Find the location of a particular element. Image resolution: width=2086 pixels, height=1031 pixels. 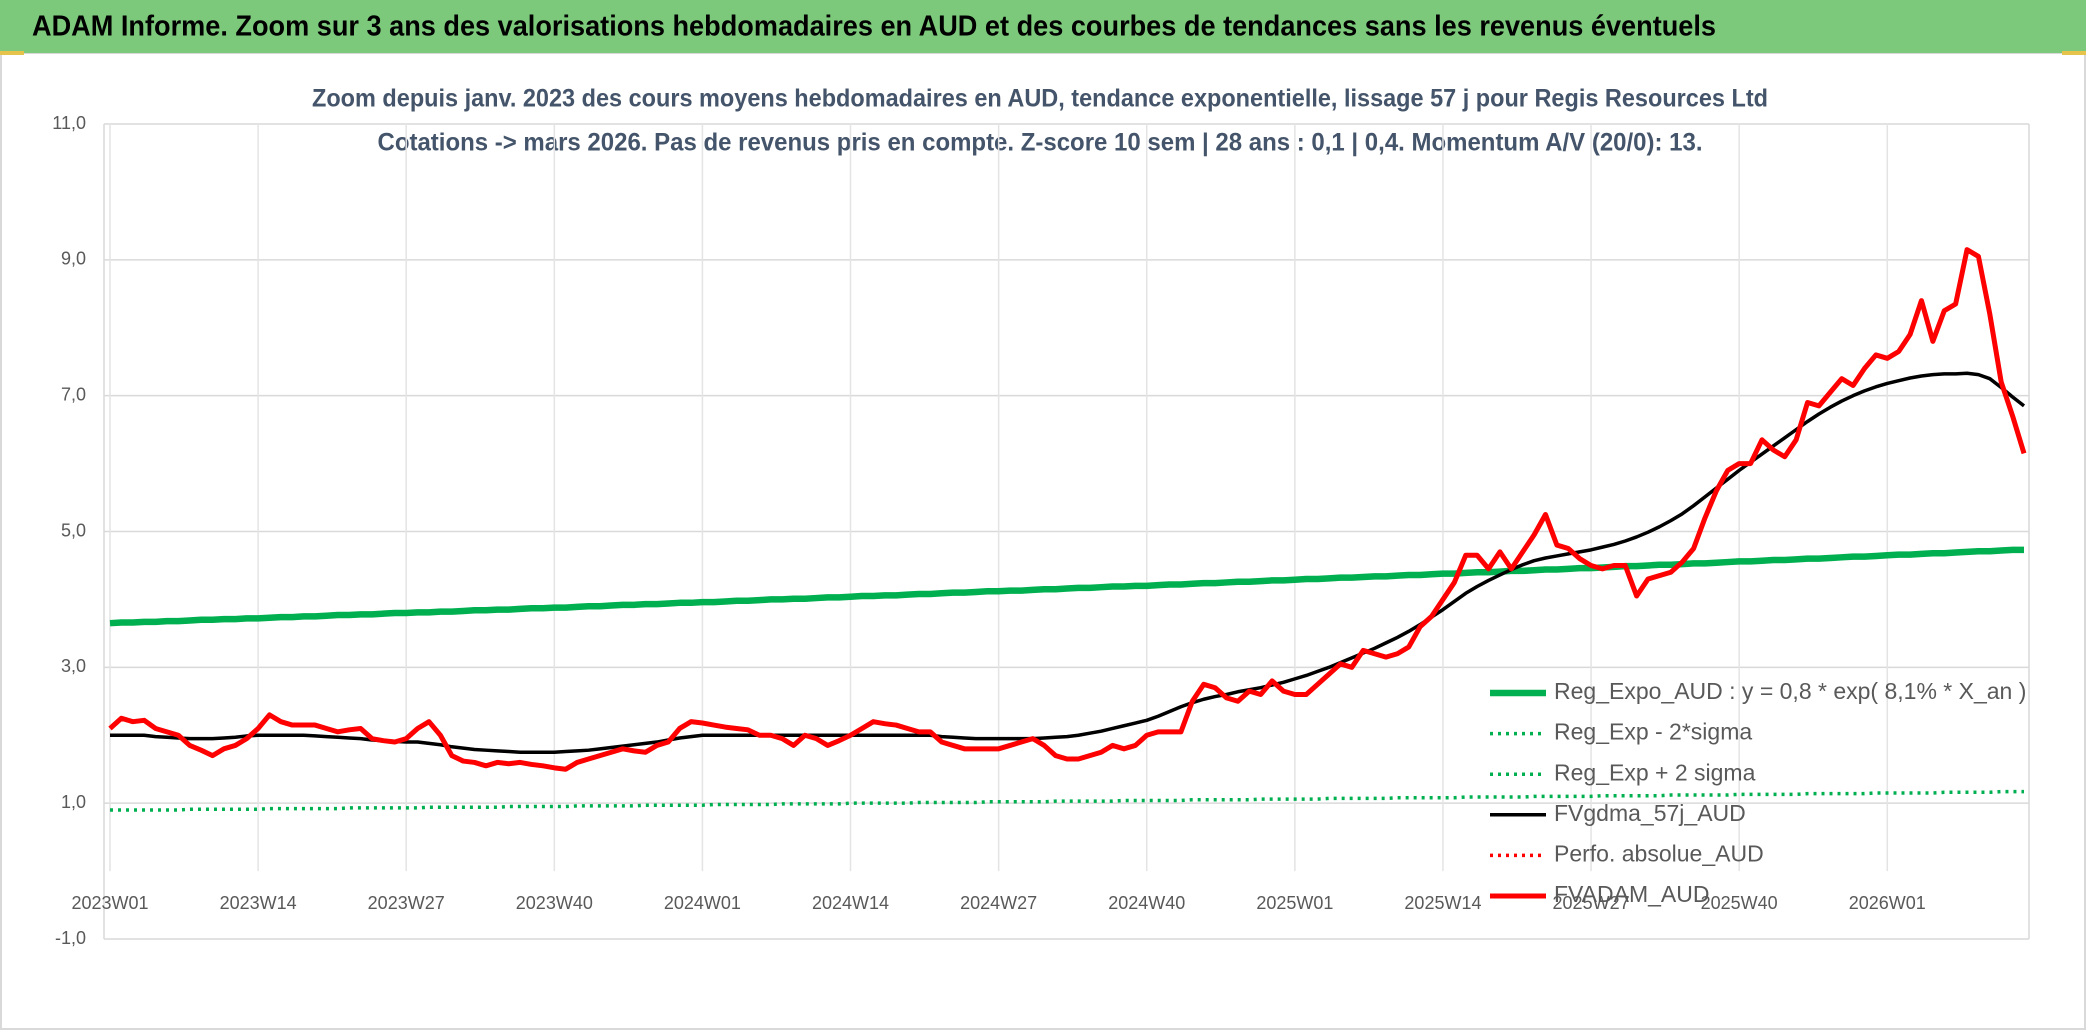

x-tick-label: 2023W40 is located at coordinates (554, 903).